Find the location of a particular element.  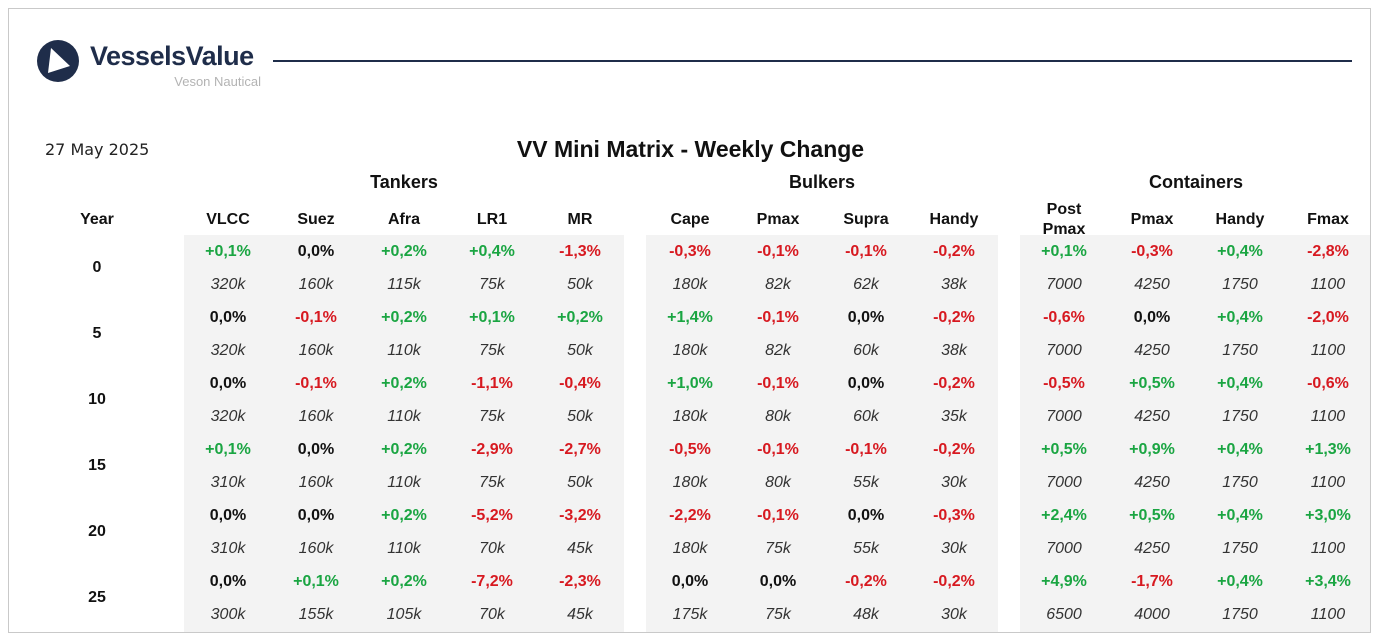

change-cell: -0,3% is located at coordinates (954, 515).